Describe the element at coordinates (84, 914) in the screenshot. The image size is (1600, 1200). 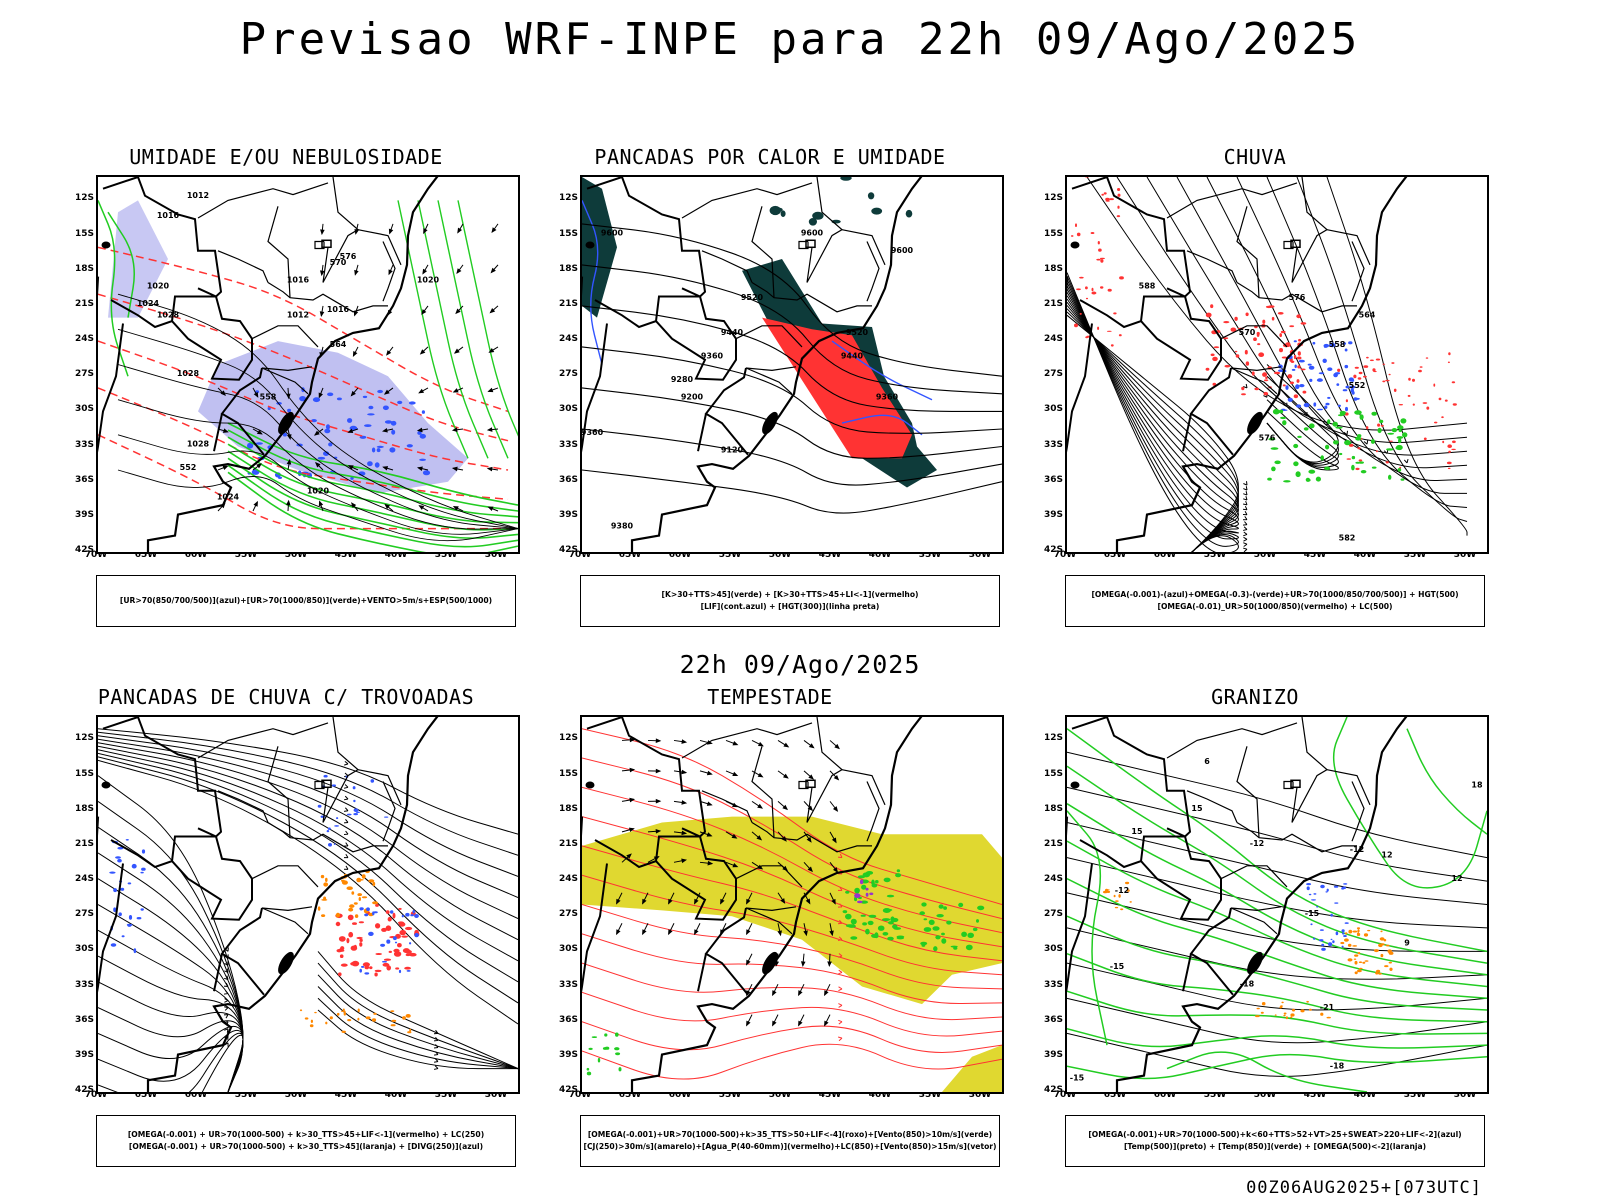
I see `lat-tick-label: 27S` at that location.